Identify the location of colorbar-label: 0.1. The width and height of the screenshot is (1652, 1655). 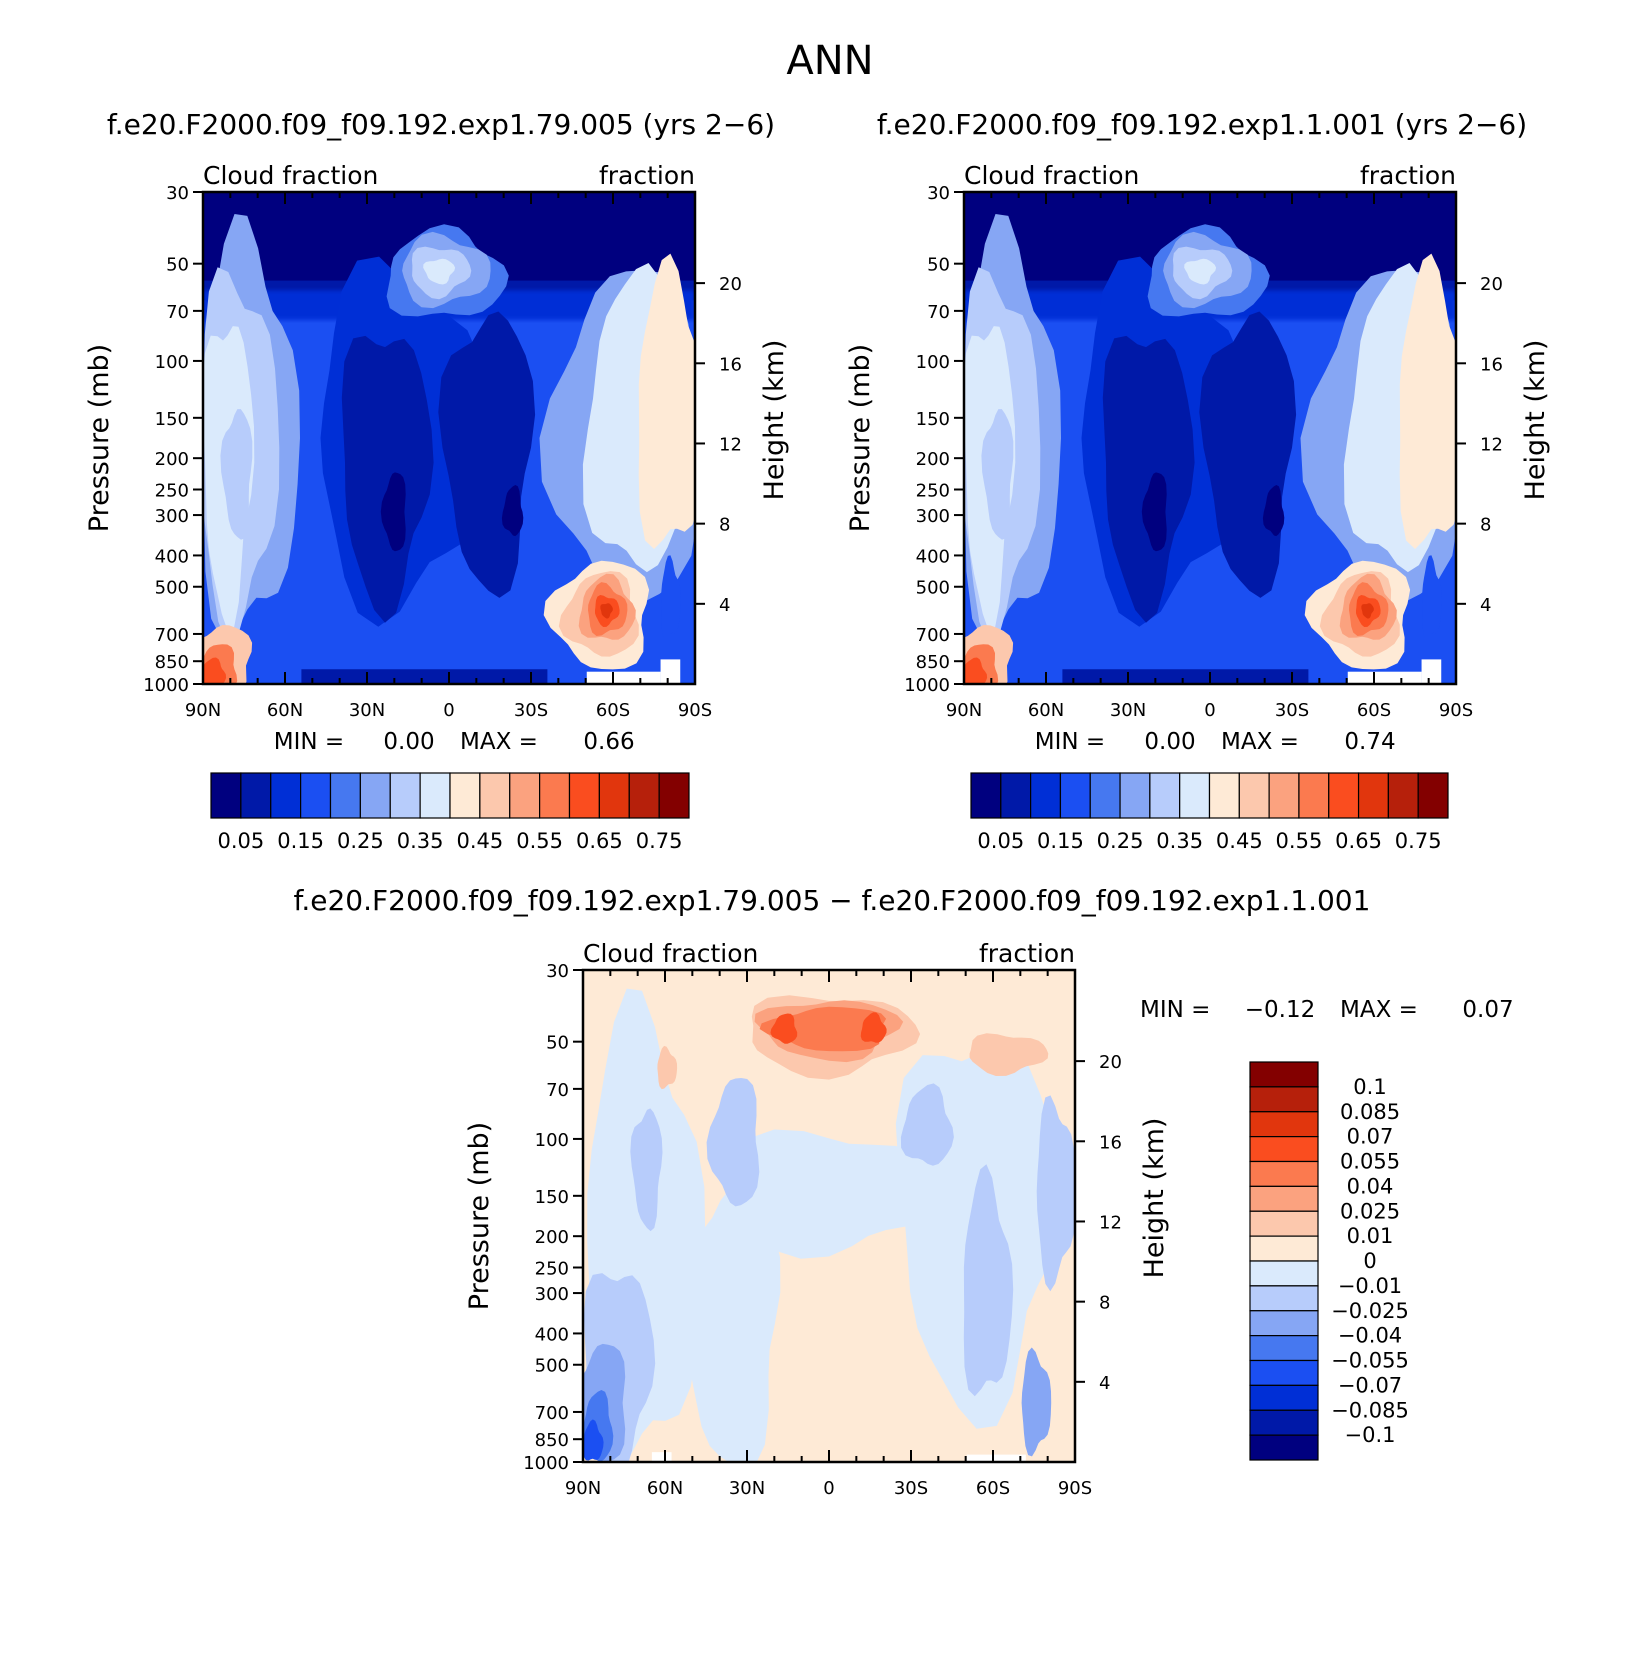
(1369, 1087).